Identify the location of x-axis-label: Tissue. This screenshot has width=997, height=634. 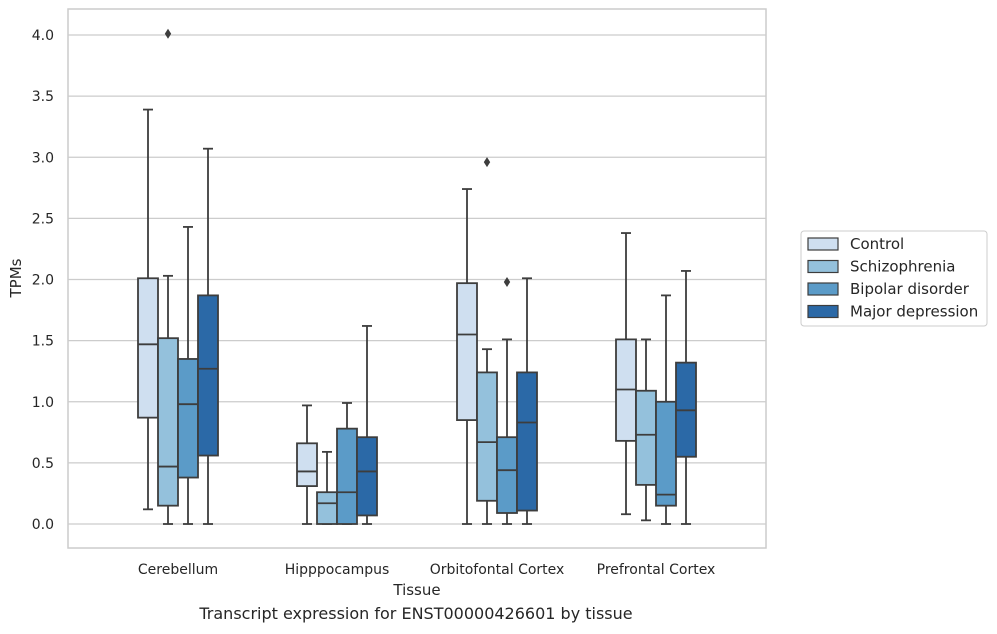
(416, 590).